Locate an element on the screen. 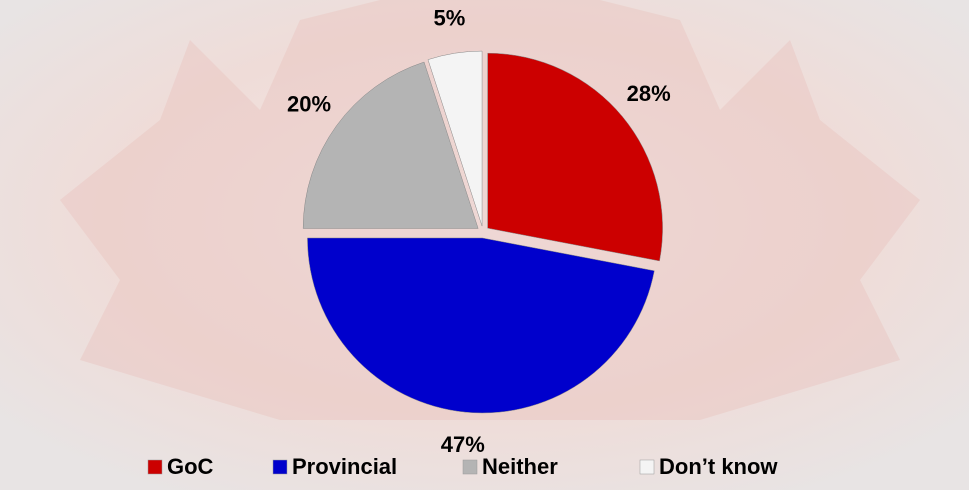 Image resolution: width=969 pixels, height=490 pixels. legend-label: Provincial is located at coordinates (344, 466).